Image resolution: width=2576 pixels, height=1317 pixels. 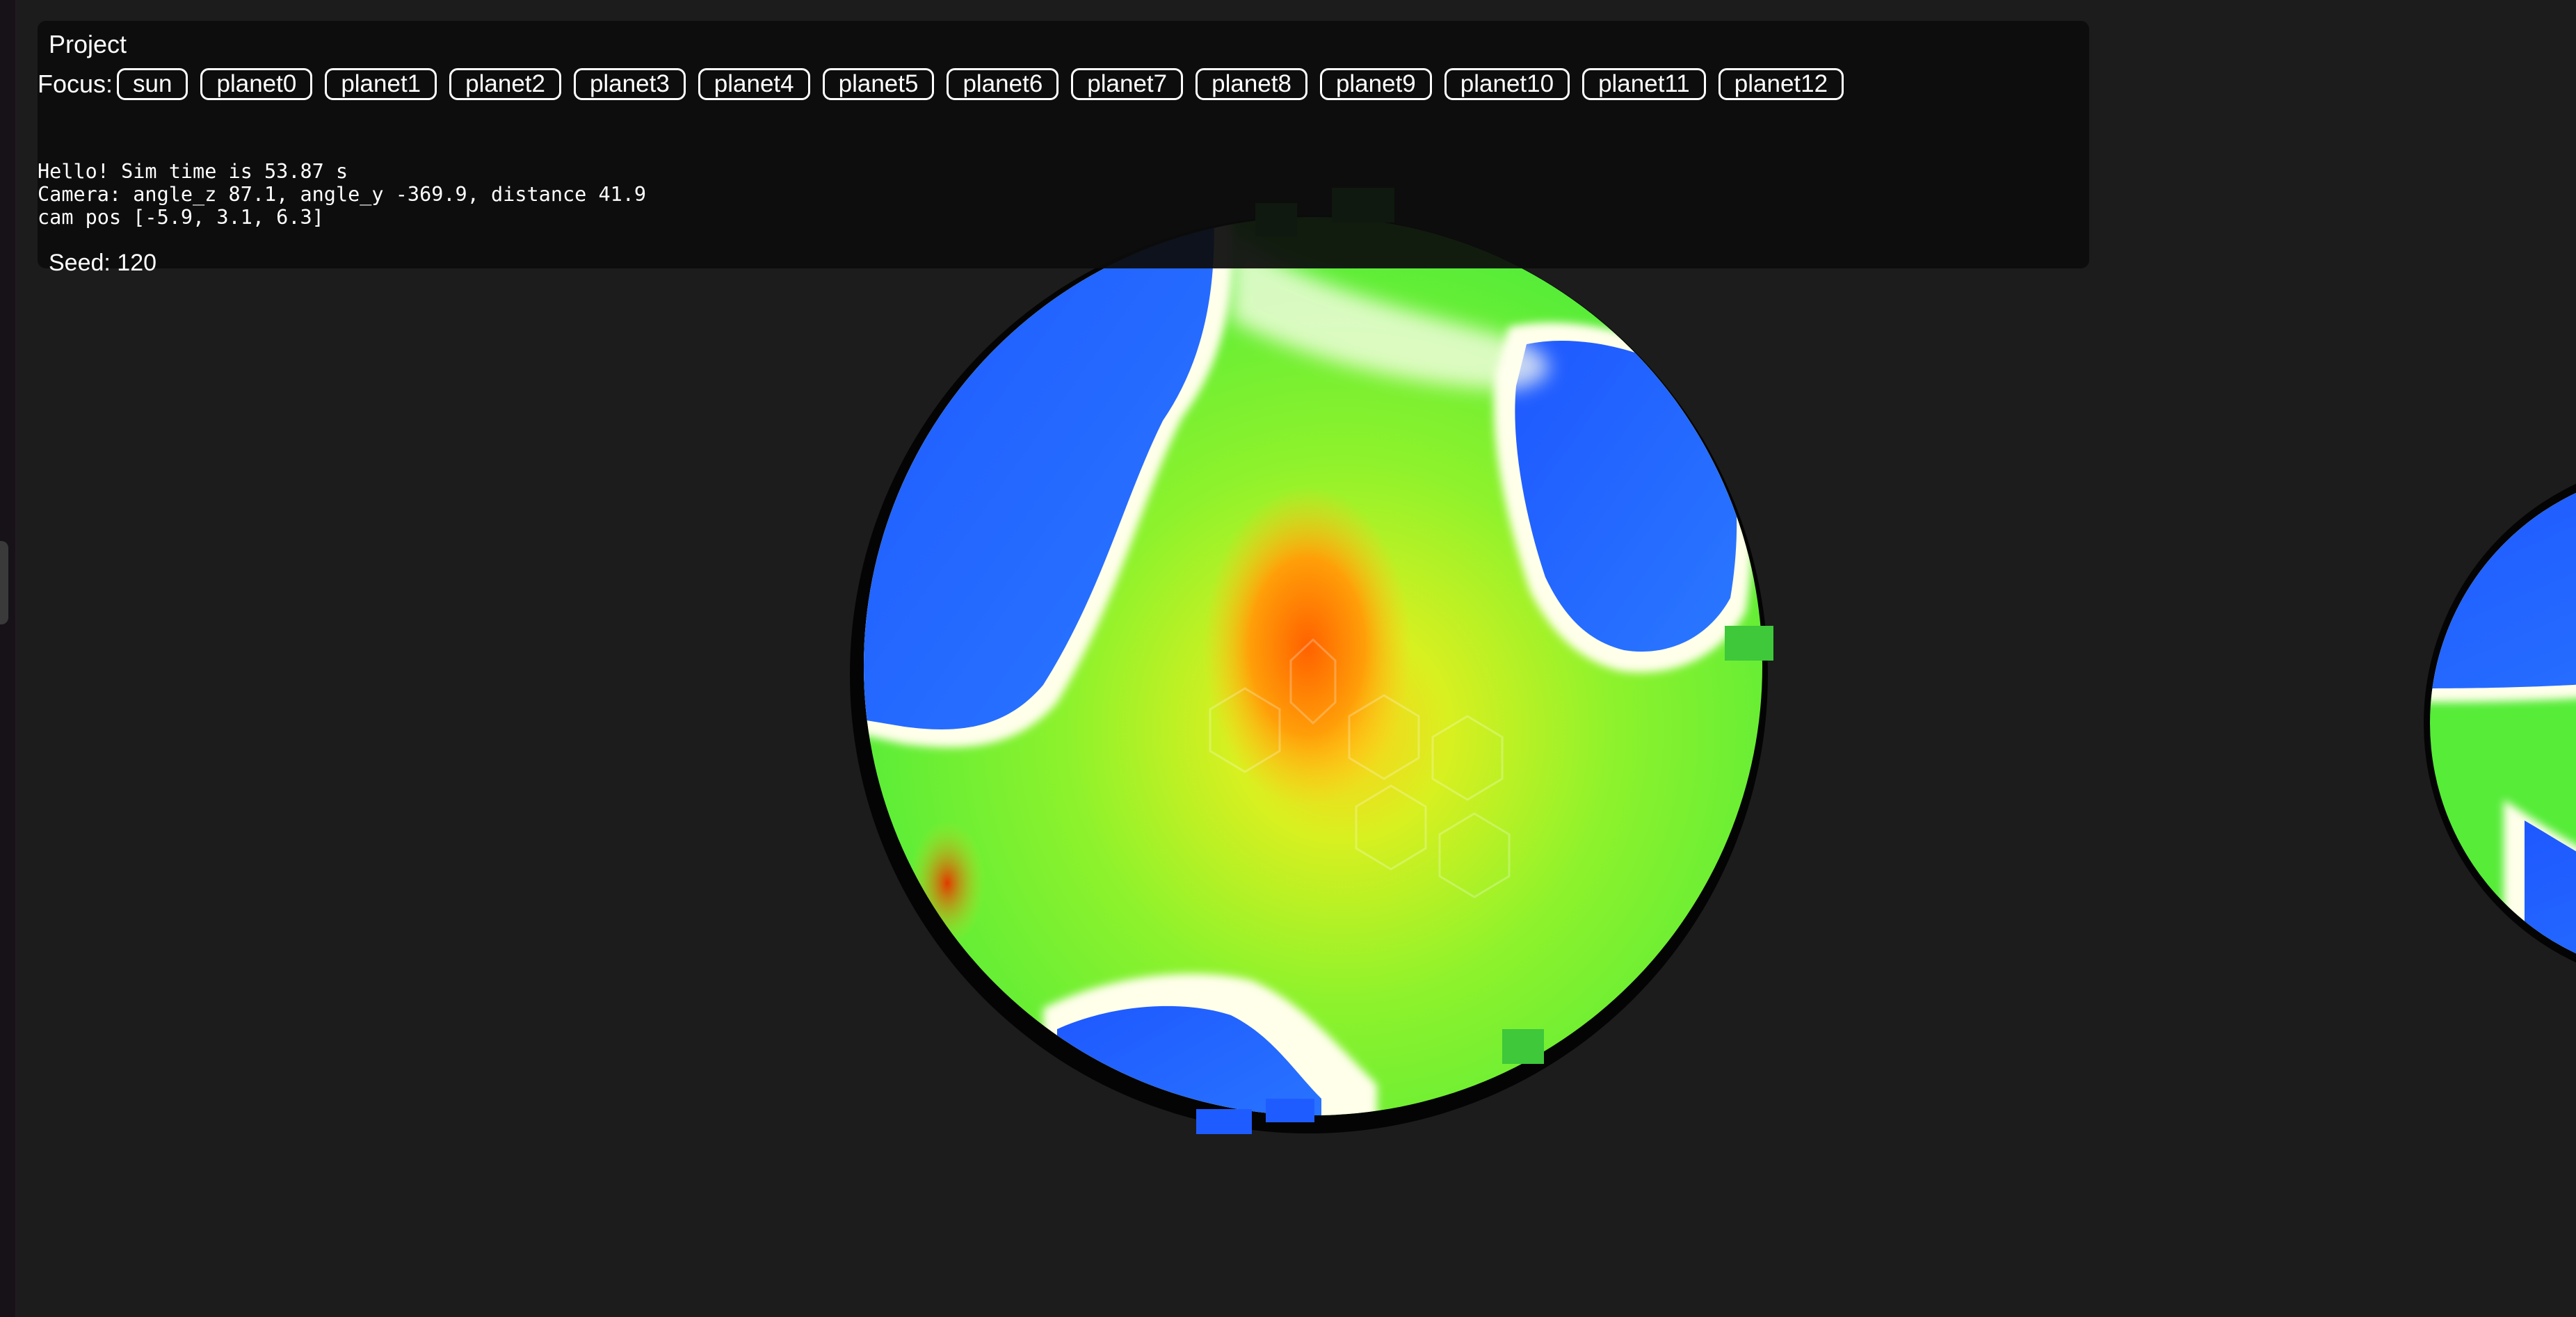 What do you see at coordinates (505, 84) in the screenshot?
I see `focus-button-planet2: planet2` at bounding box center [505, 84].